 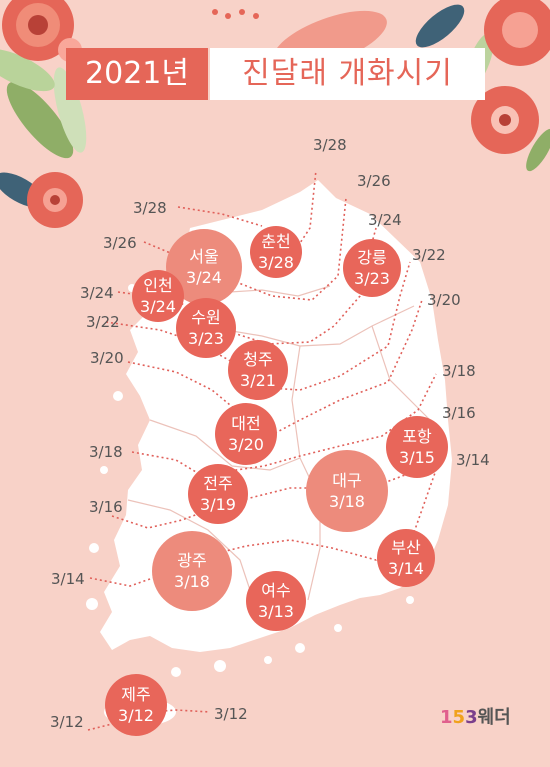 What do you see at coordinates (417, 447) in the screenshot?
I see `city-marker-pohang: 포항 3/15` at bounding box center [417, 447].